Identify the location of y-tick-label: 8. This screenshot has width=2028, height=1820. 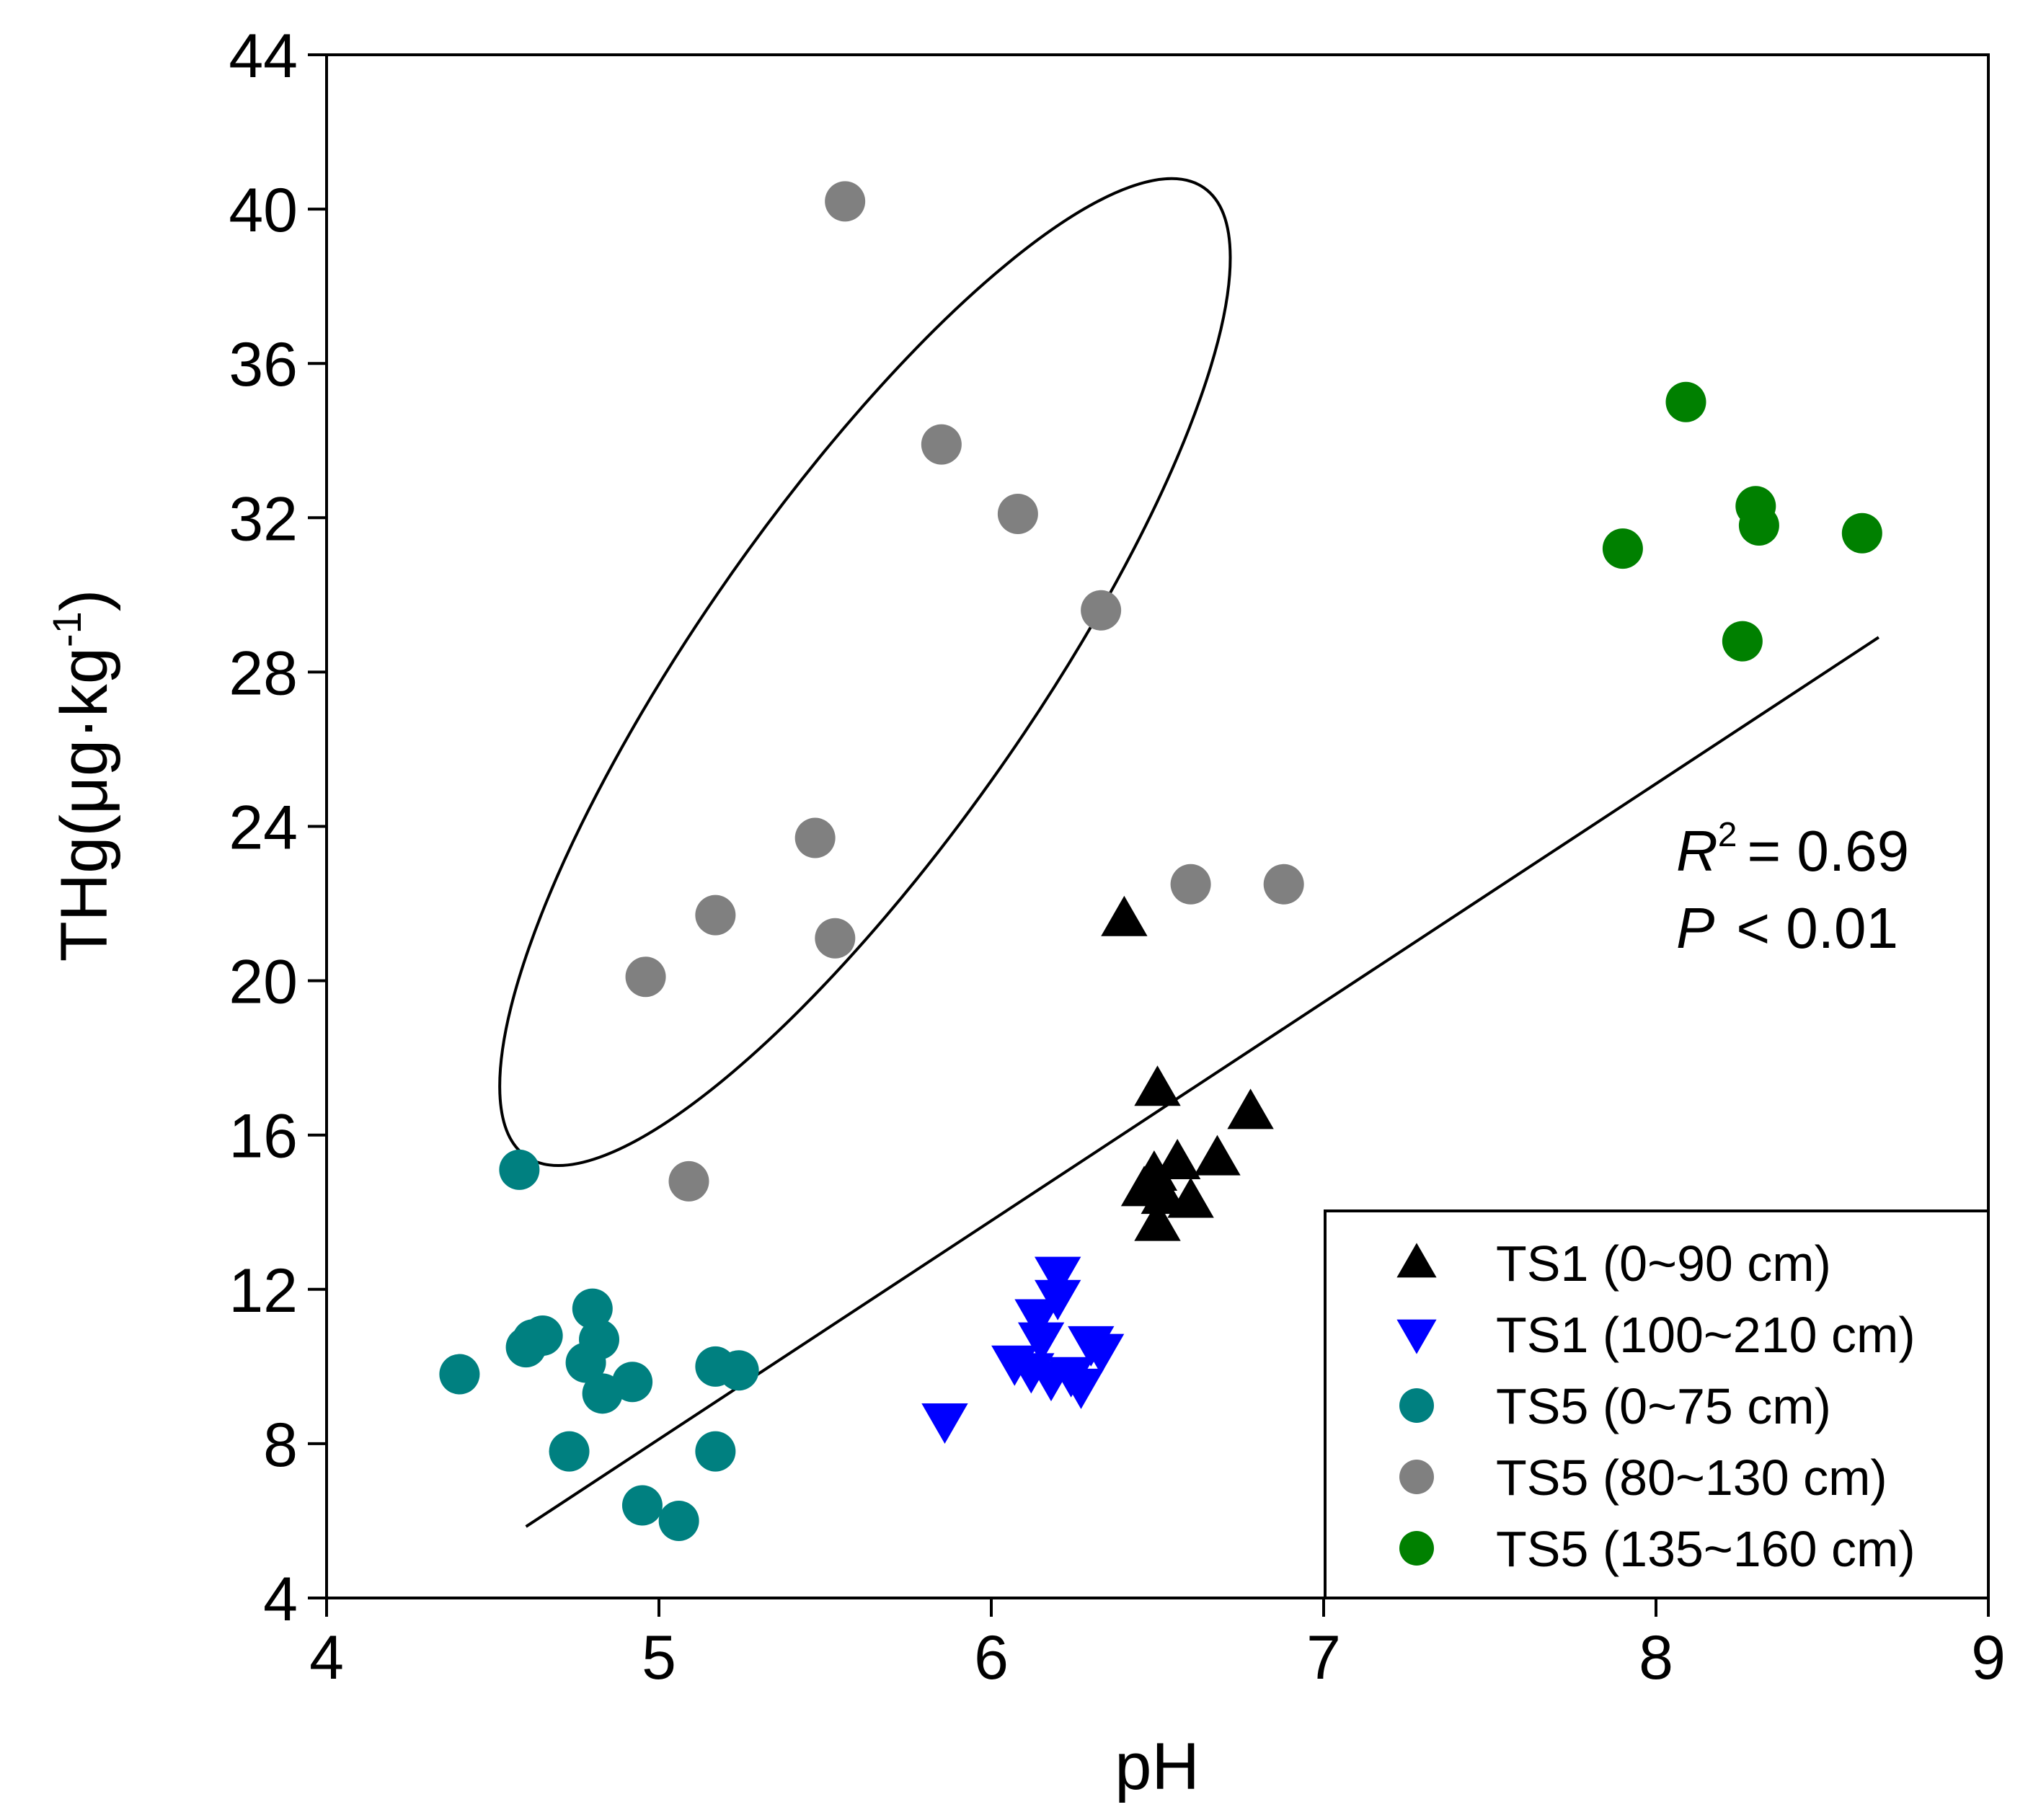
(280, 1445).